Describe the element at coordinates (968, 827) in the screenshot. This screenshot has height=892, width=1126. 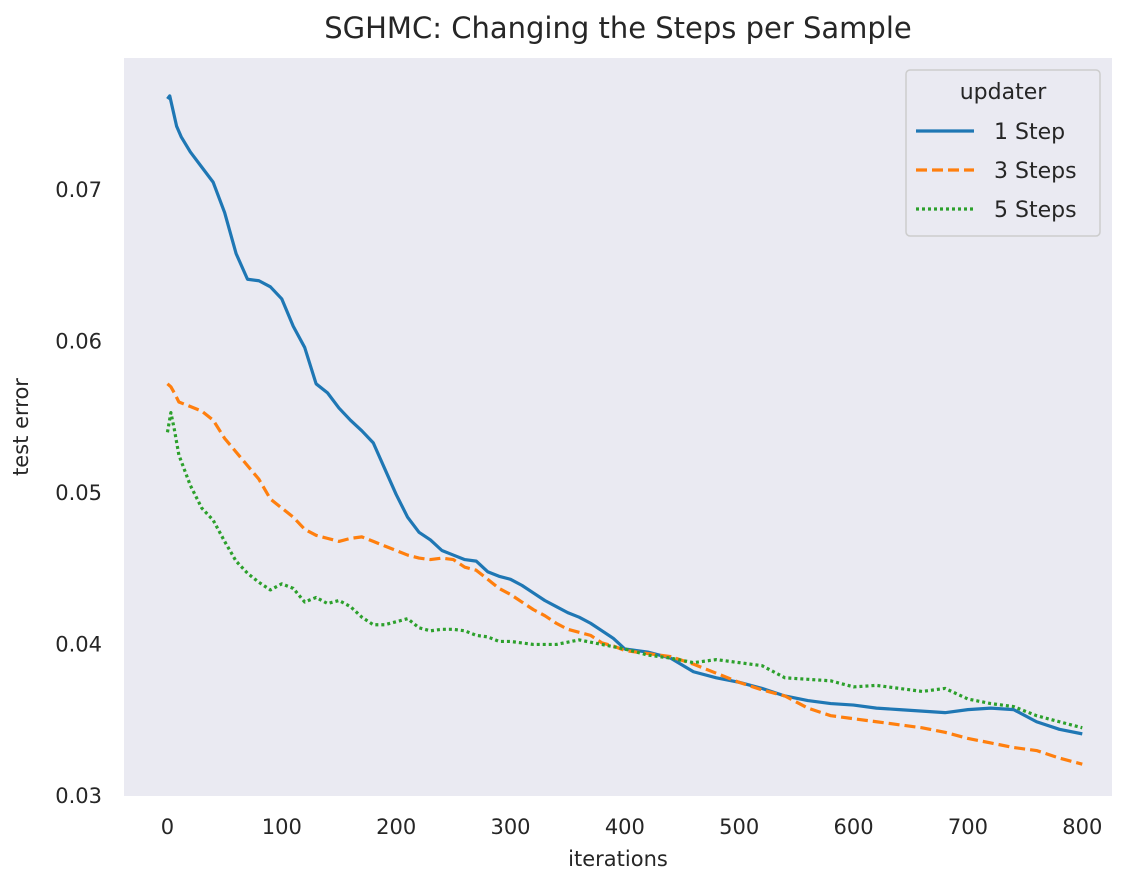
I see `x-tick-label: 700` at that location.